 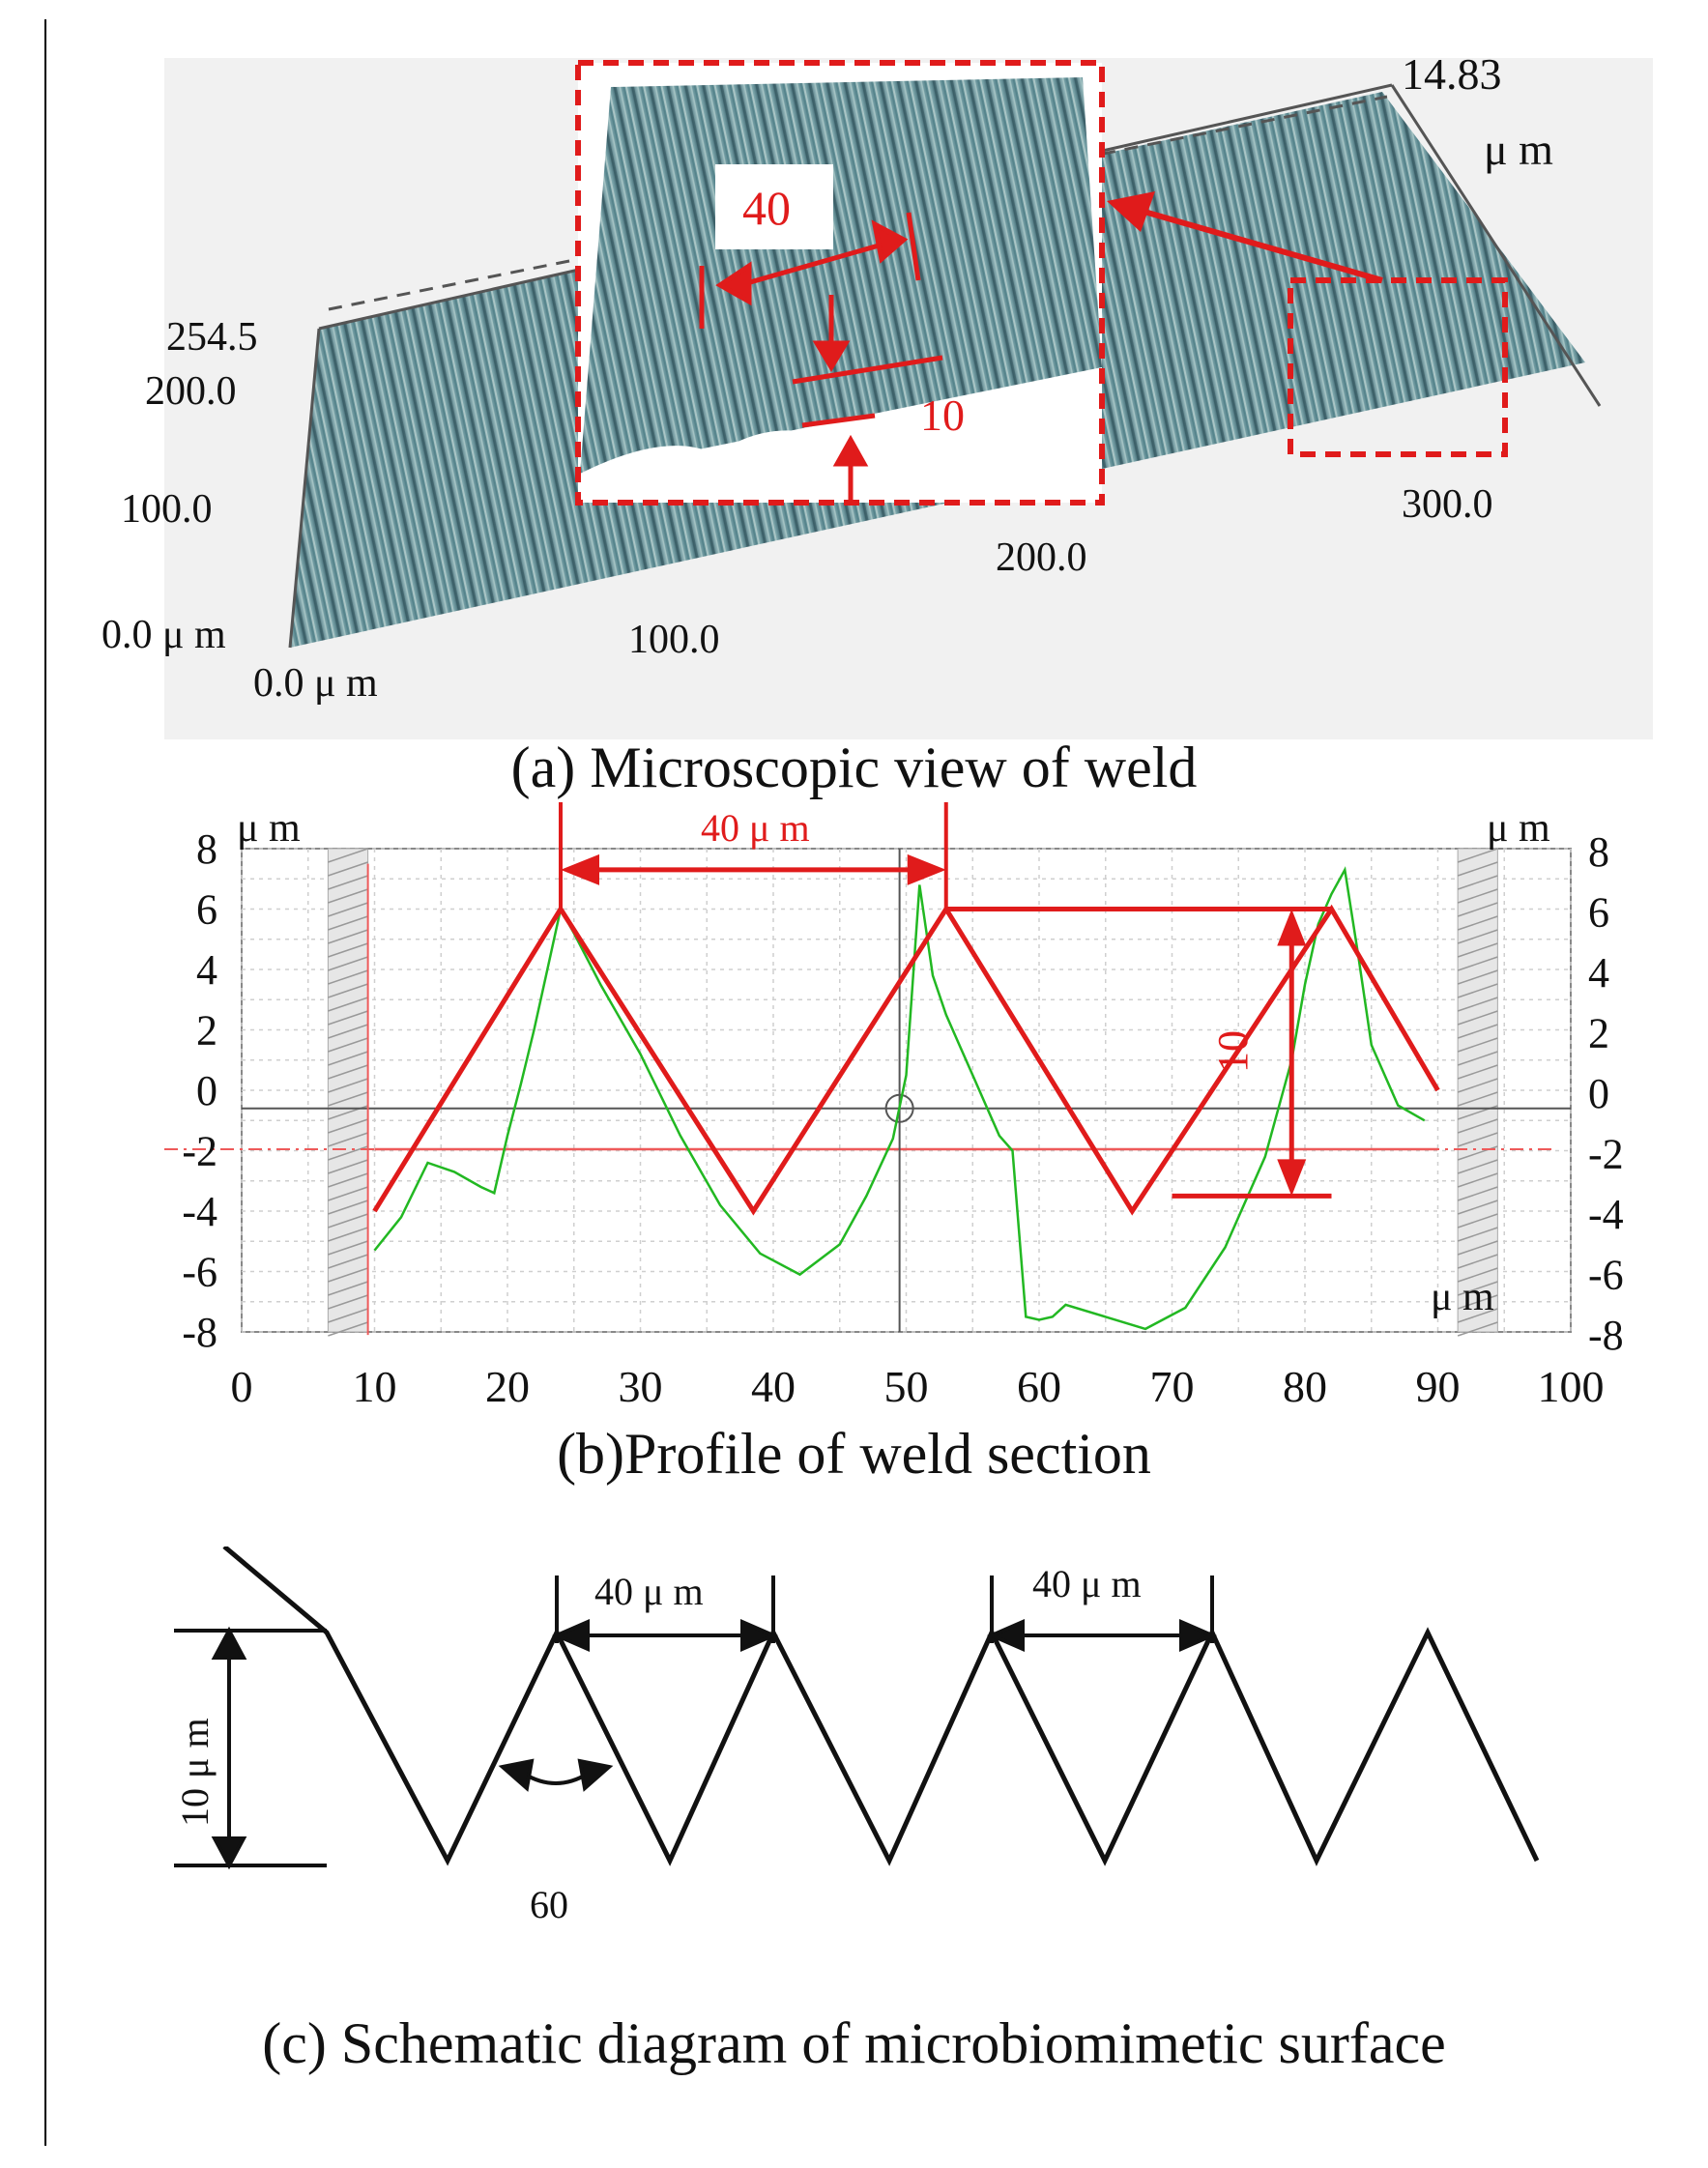 What do you see at coordinates (1598, 913) in the screenshot?
I see `y-tick-label-right: 6` at bounding box center [1598, 913].